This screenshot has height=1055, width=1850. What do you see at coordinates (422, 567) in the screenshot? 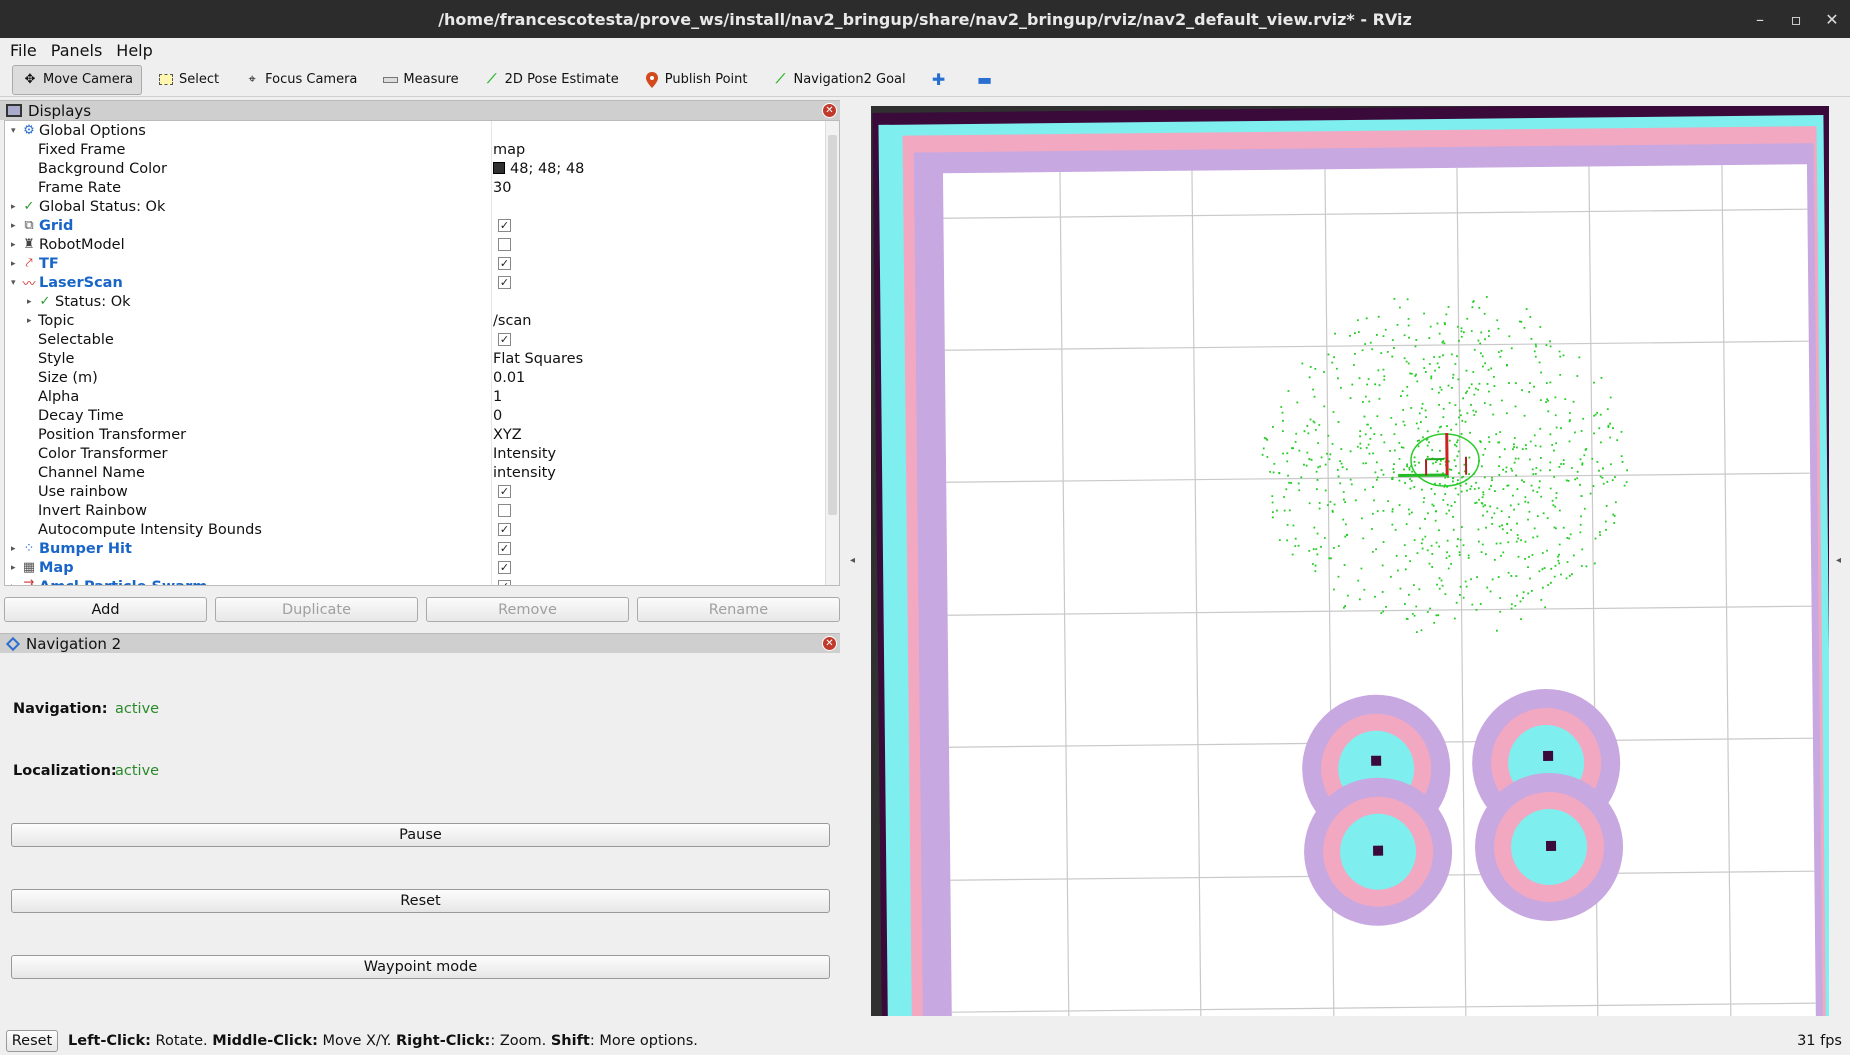
I see `display-row: ▸ ▦ Map ✓` at bounding box center [422, 567].